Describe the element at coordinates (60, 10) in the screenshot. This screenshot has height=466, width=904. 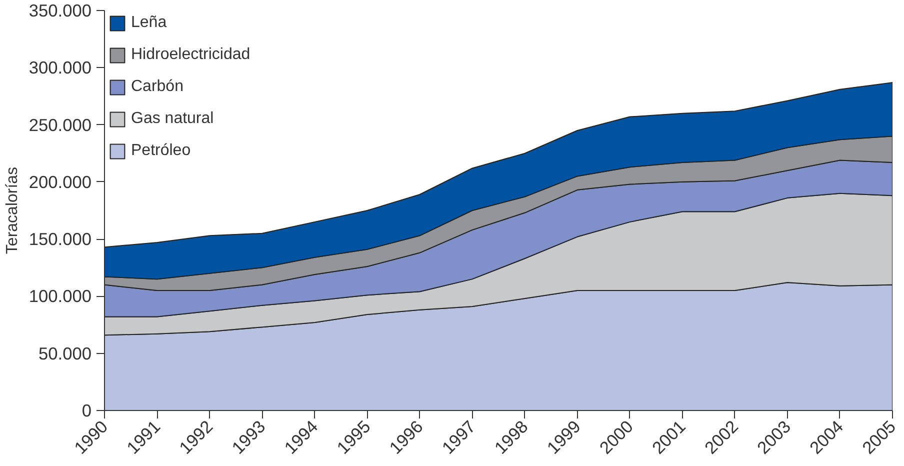
I see `y-tick-label: 350.000` at that location.